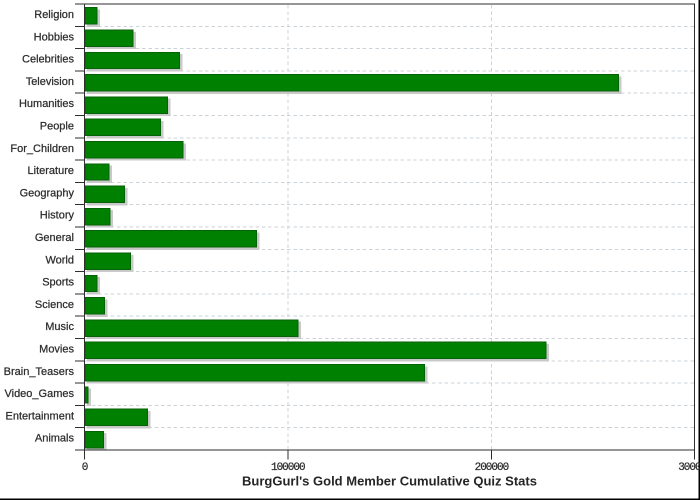  Describe the element at coordinates (288, 468) in the screenshot. I see `svg-text: 100000` at that location.